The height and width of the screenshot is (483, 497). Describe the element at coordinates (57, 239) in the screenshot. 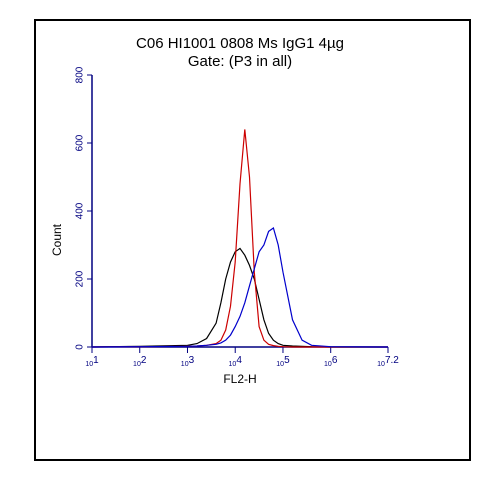

I see `y-axis-label: Count` at that location.